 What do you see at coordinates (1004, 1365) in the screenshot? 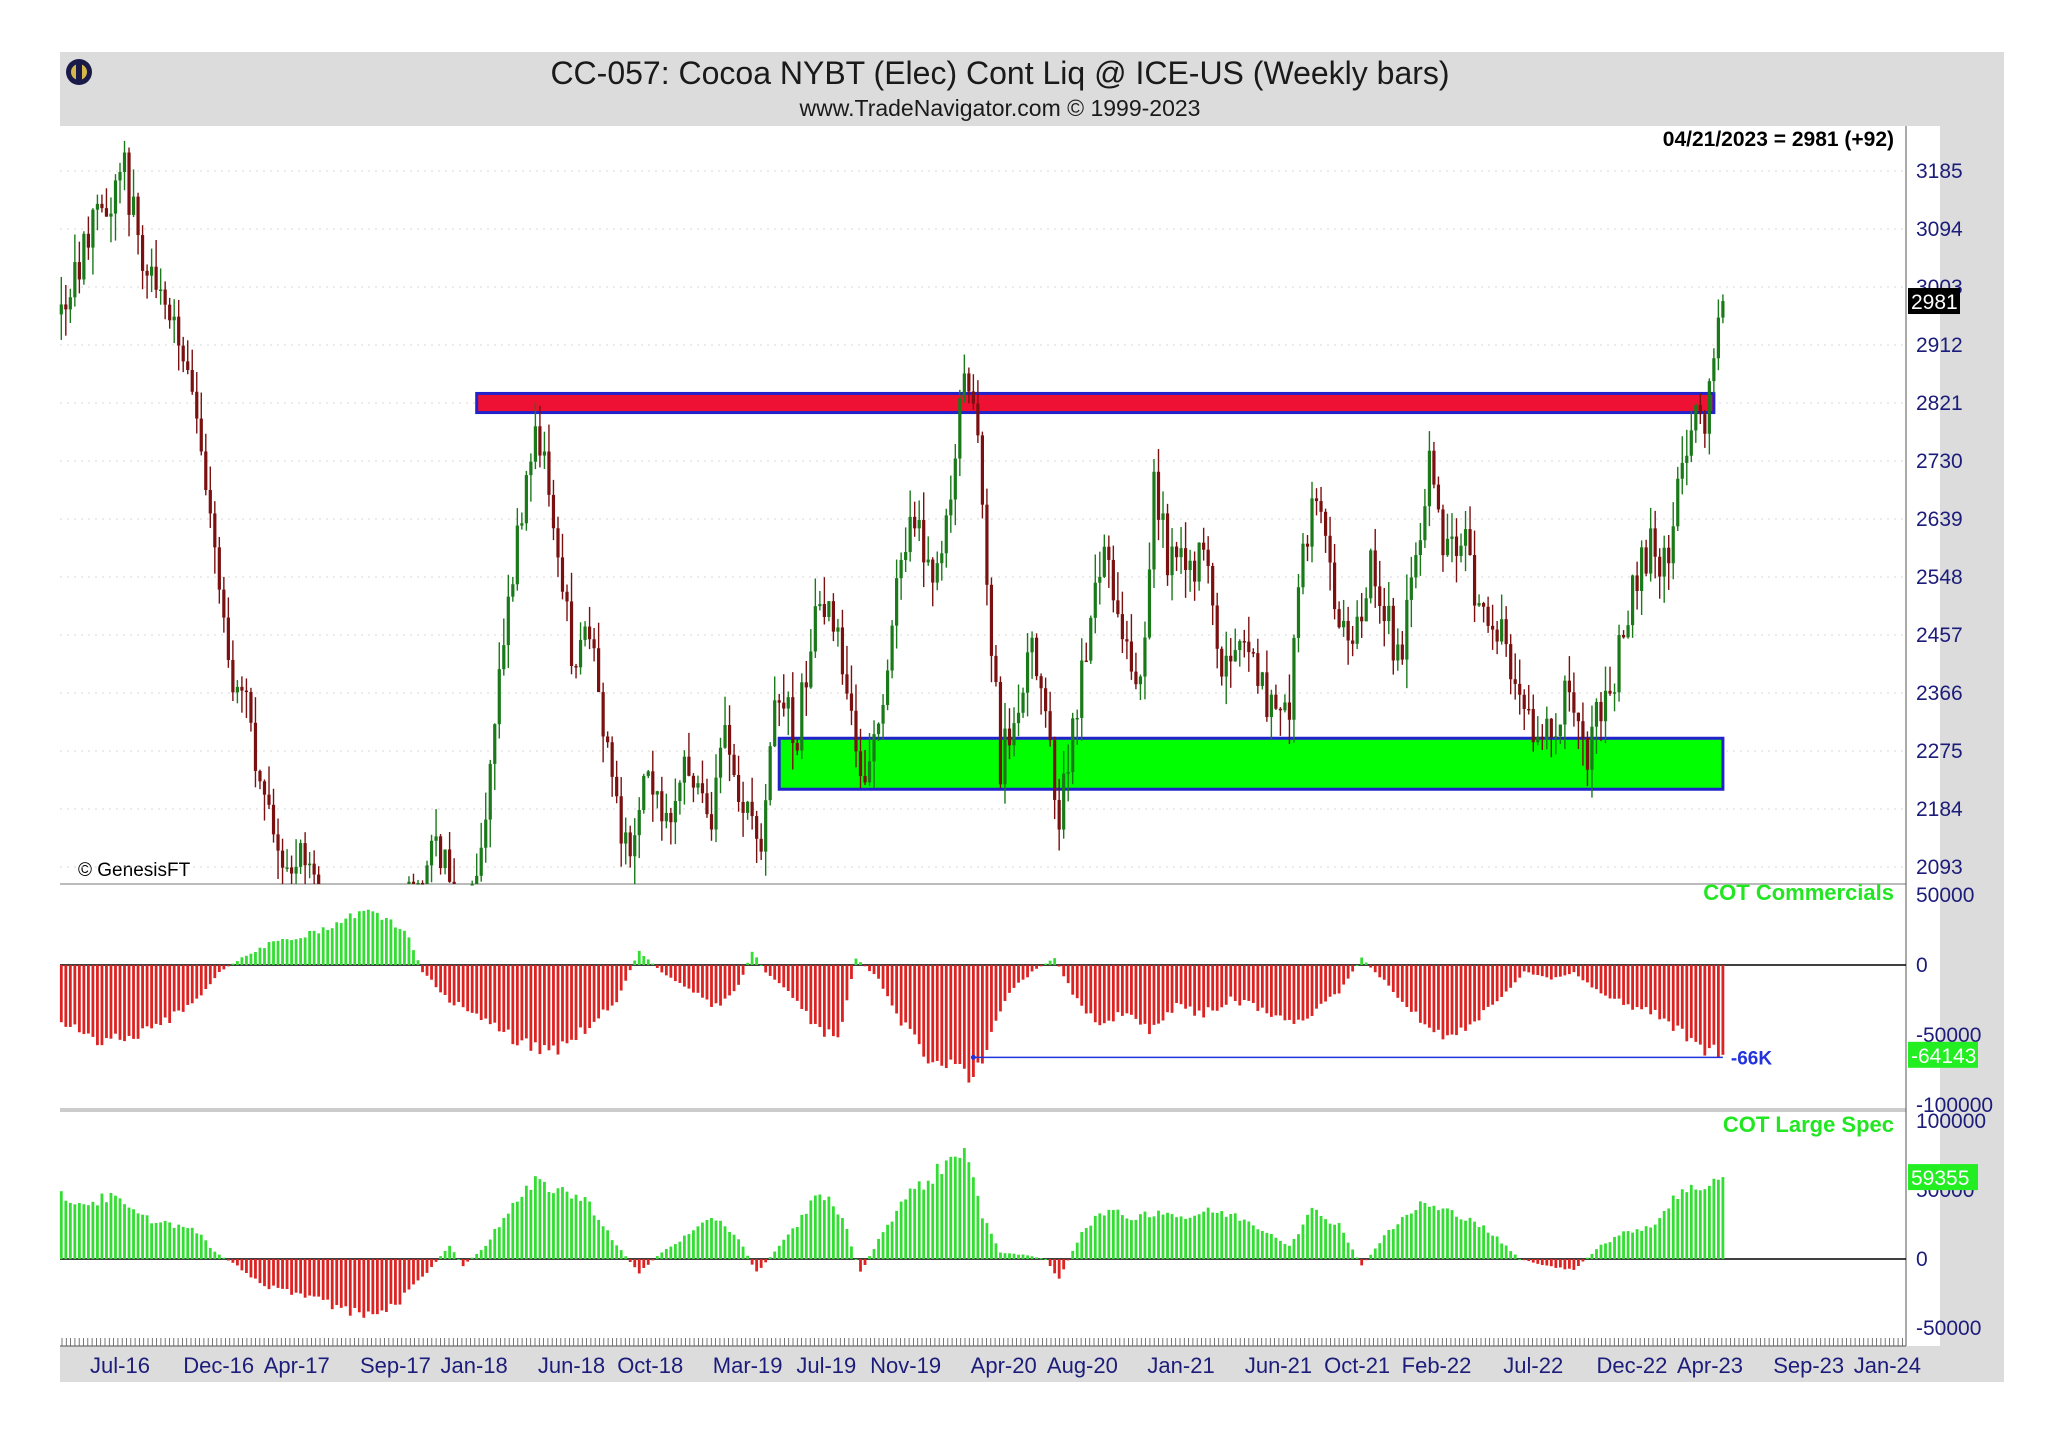
I see `x-tick-label: Apr-20` at bounding box center [1004, 1365].